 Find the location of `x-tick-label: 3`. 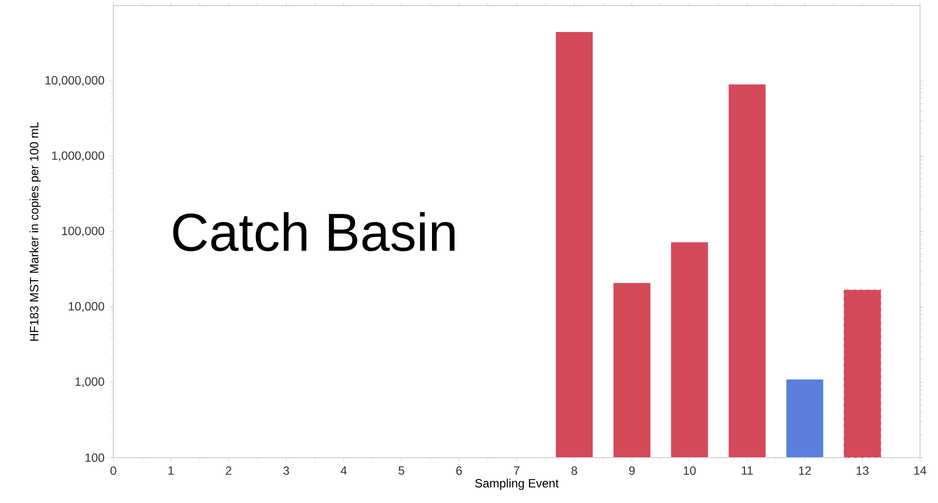

x-tick-label: 3 is located at coordinates (286, 470).